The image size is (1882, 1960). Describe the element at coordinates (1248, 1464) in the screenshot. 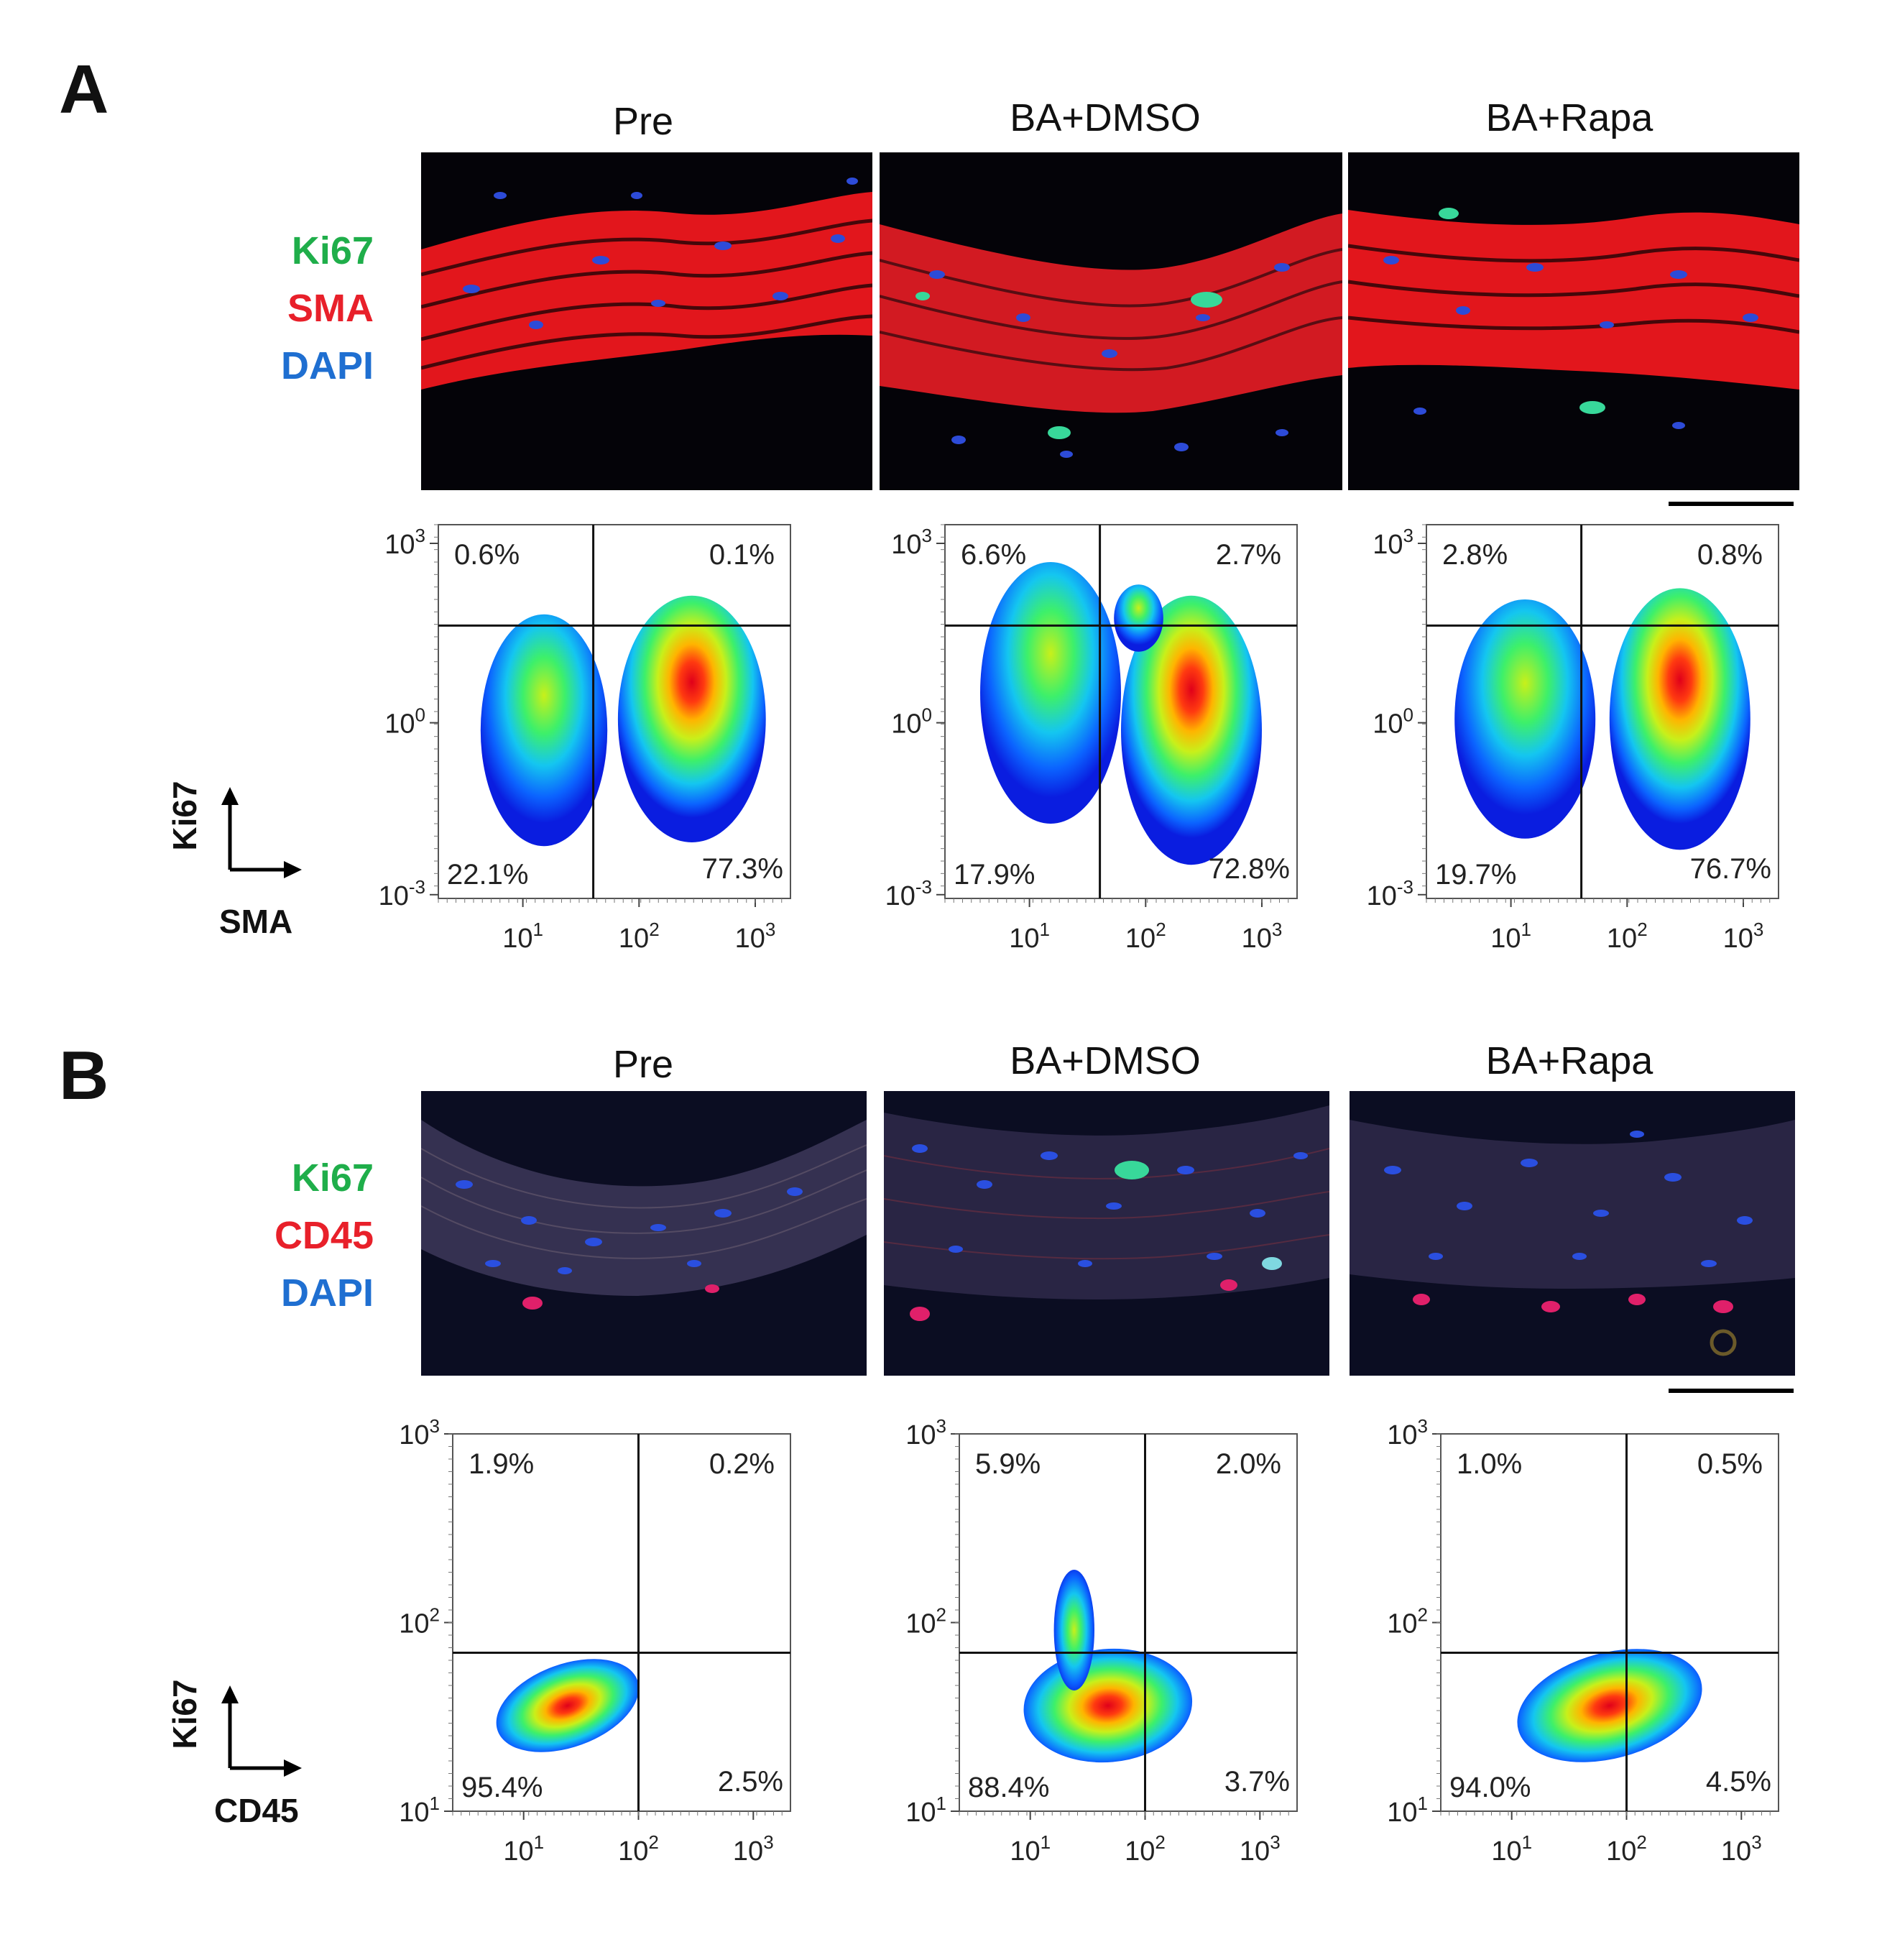

I see `quadrant-label-upper-right: 2.0%` at that location.